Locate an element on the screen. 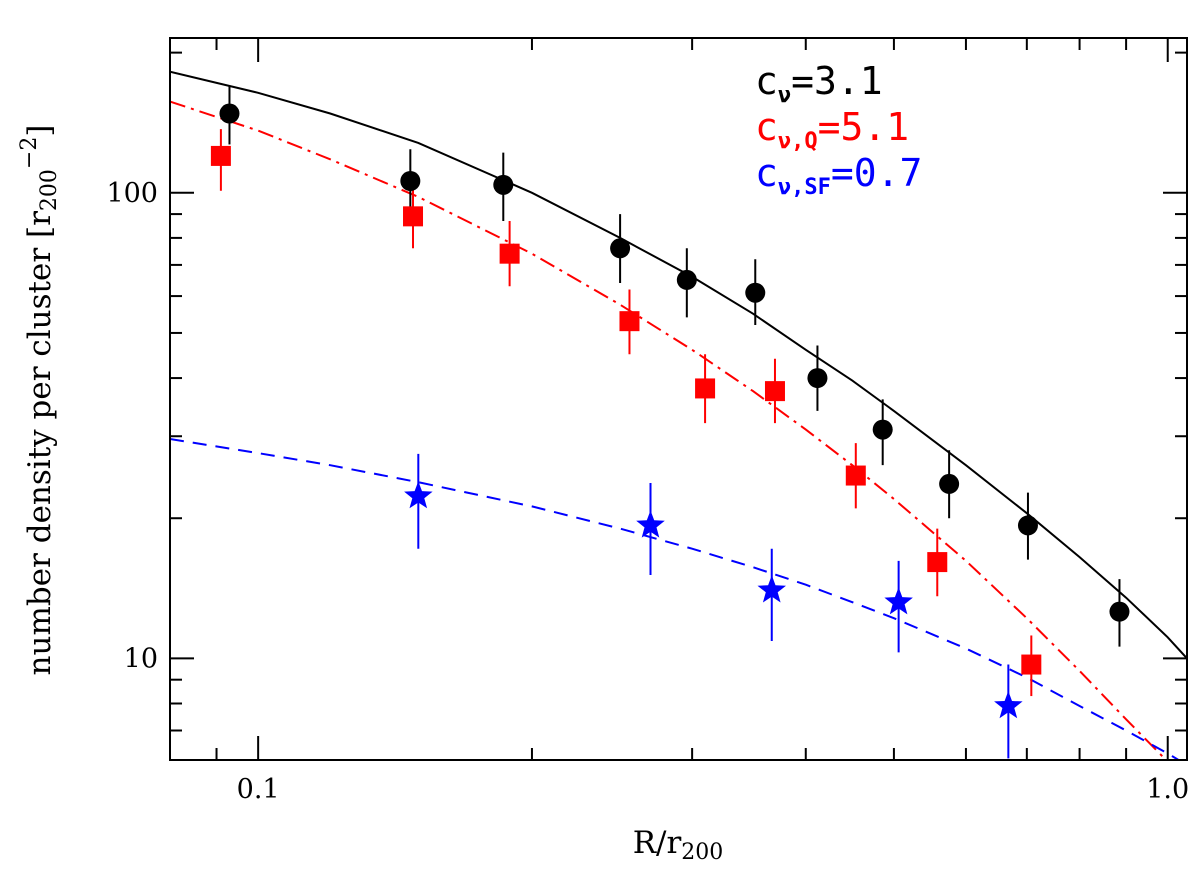 Image resolution: width=1200 pixels, height=886 pixels. y-axis-label: number density per cluster [r200−2] is located at coordinates (39, 400).